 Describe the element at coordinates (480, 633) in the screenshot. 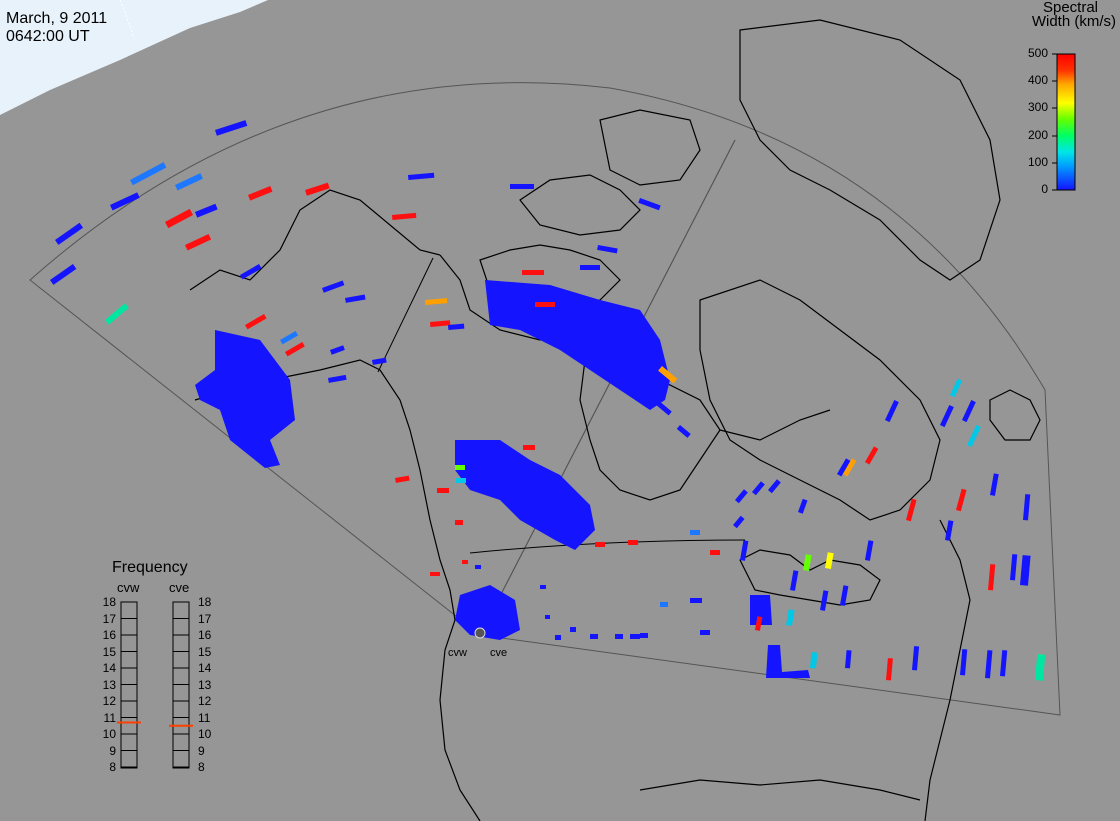

I see `radar-site-marker` at that location.